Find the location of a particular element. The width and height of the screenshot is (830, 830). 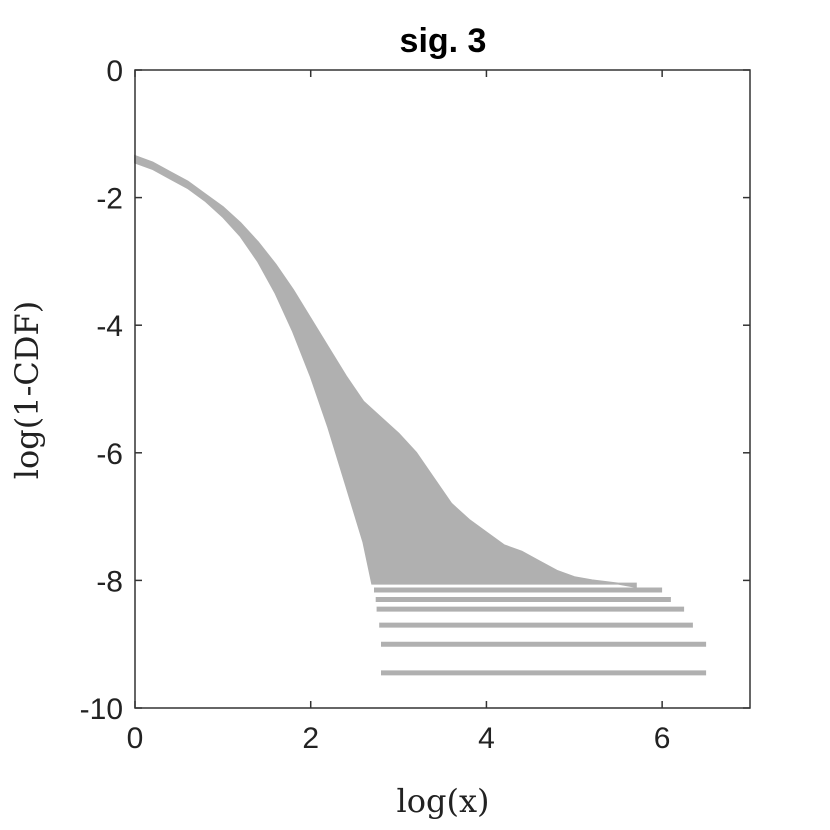

x-tick-label: 6 is located at coordinates (662, 738).